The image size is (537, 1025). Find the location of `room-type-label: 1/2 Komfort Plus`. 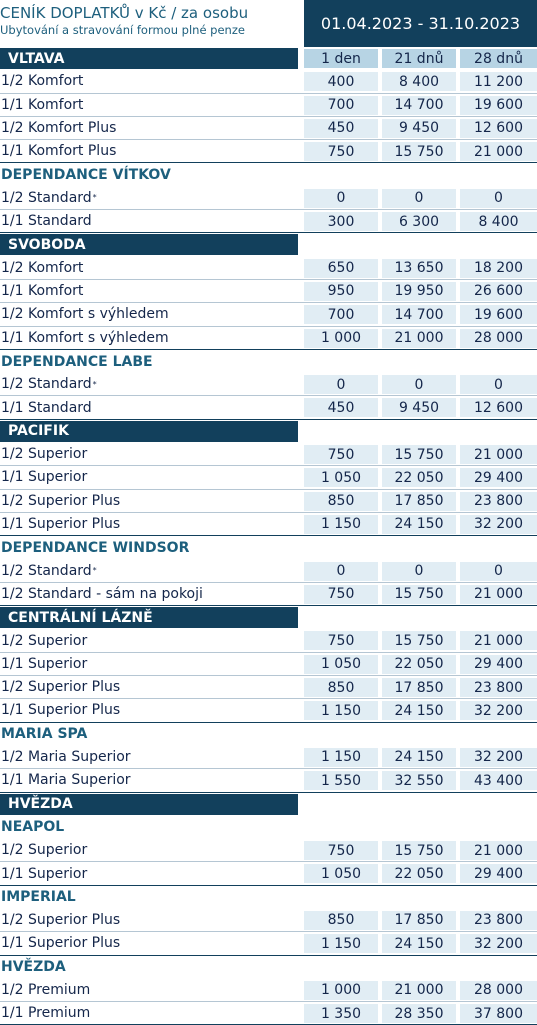

room-type-label: 1/2 Komfort Plus is located at coordinates (58, 128).